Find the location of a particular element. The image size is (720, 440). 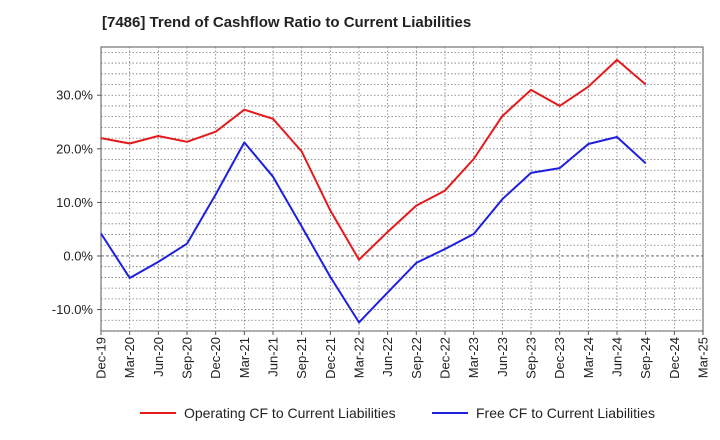

x-tick-label: Mar-22 is located at coordinates (359, 357).